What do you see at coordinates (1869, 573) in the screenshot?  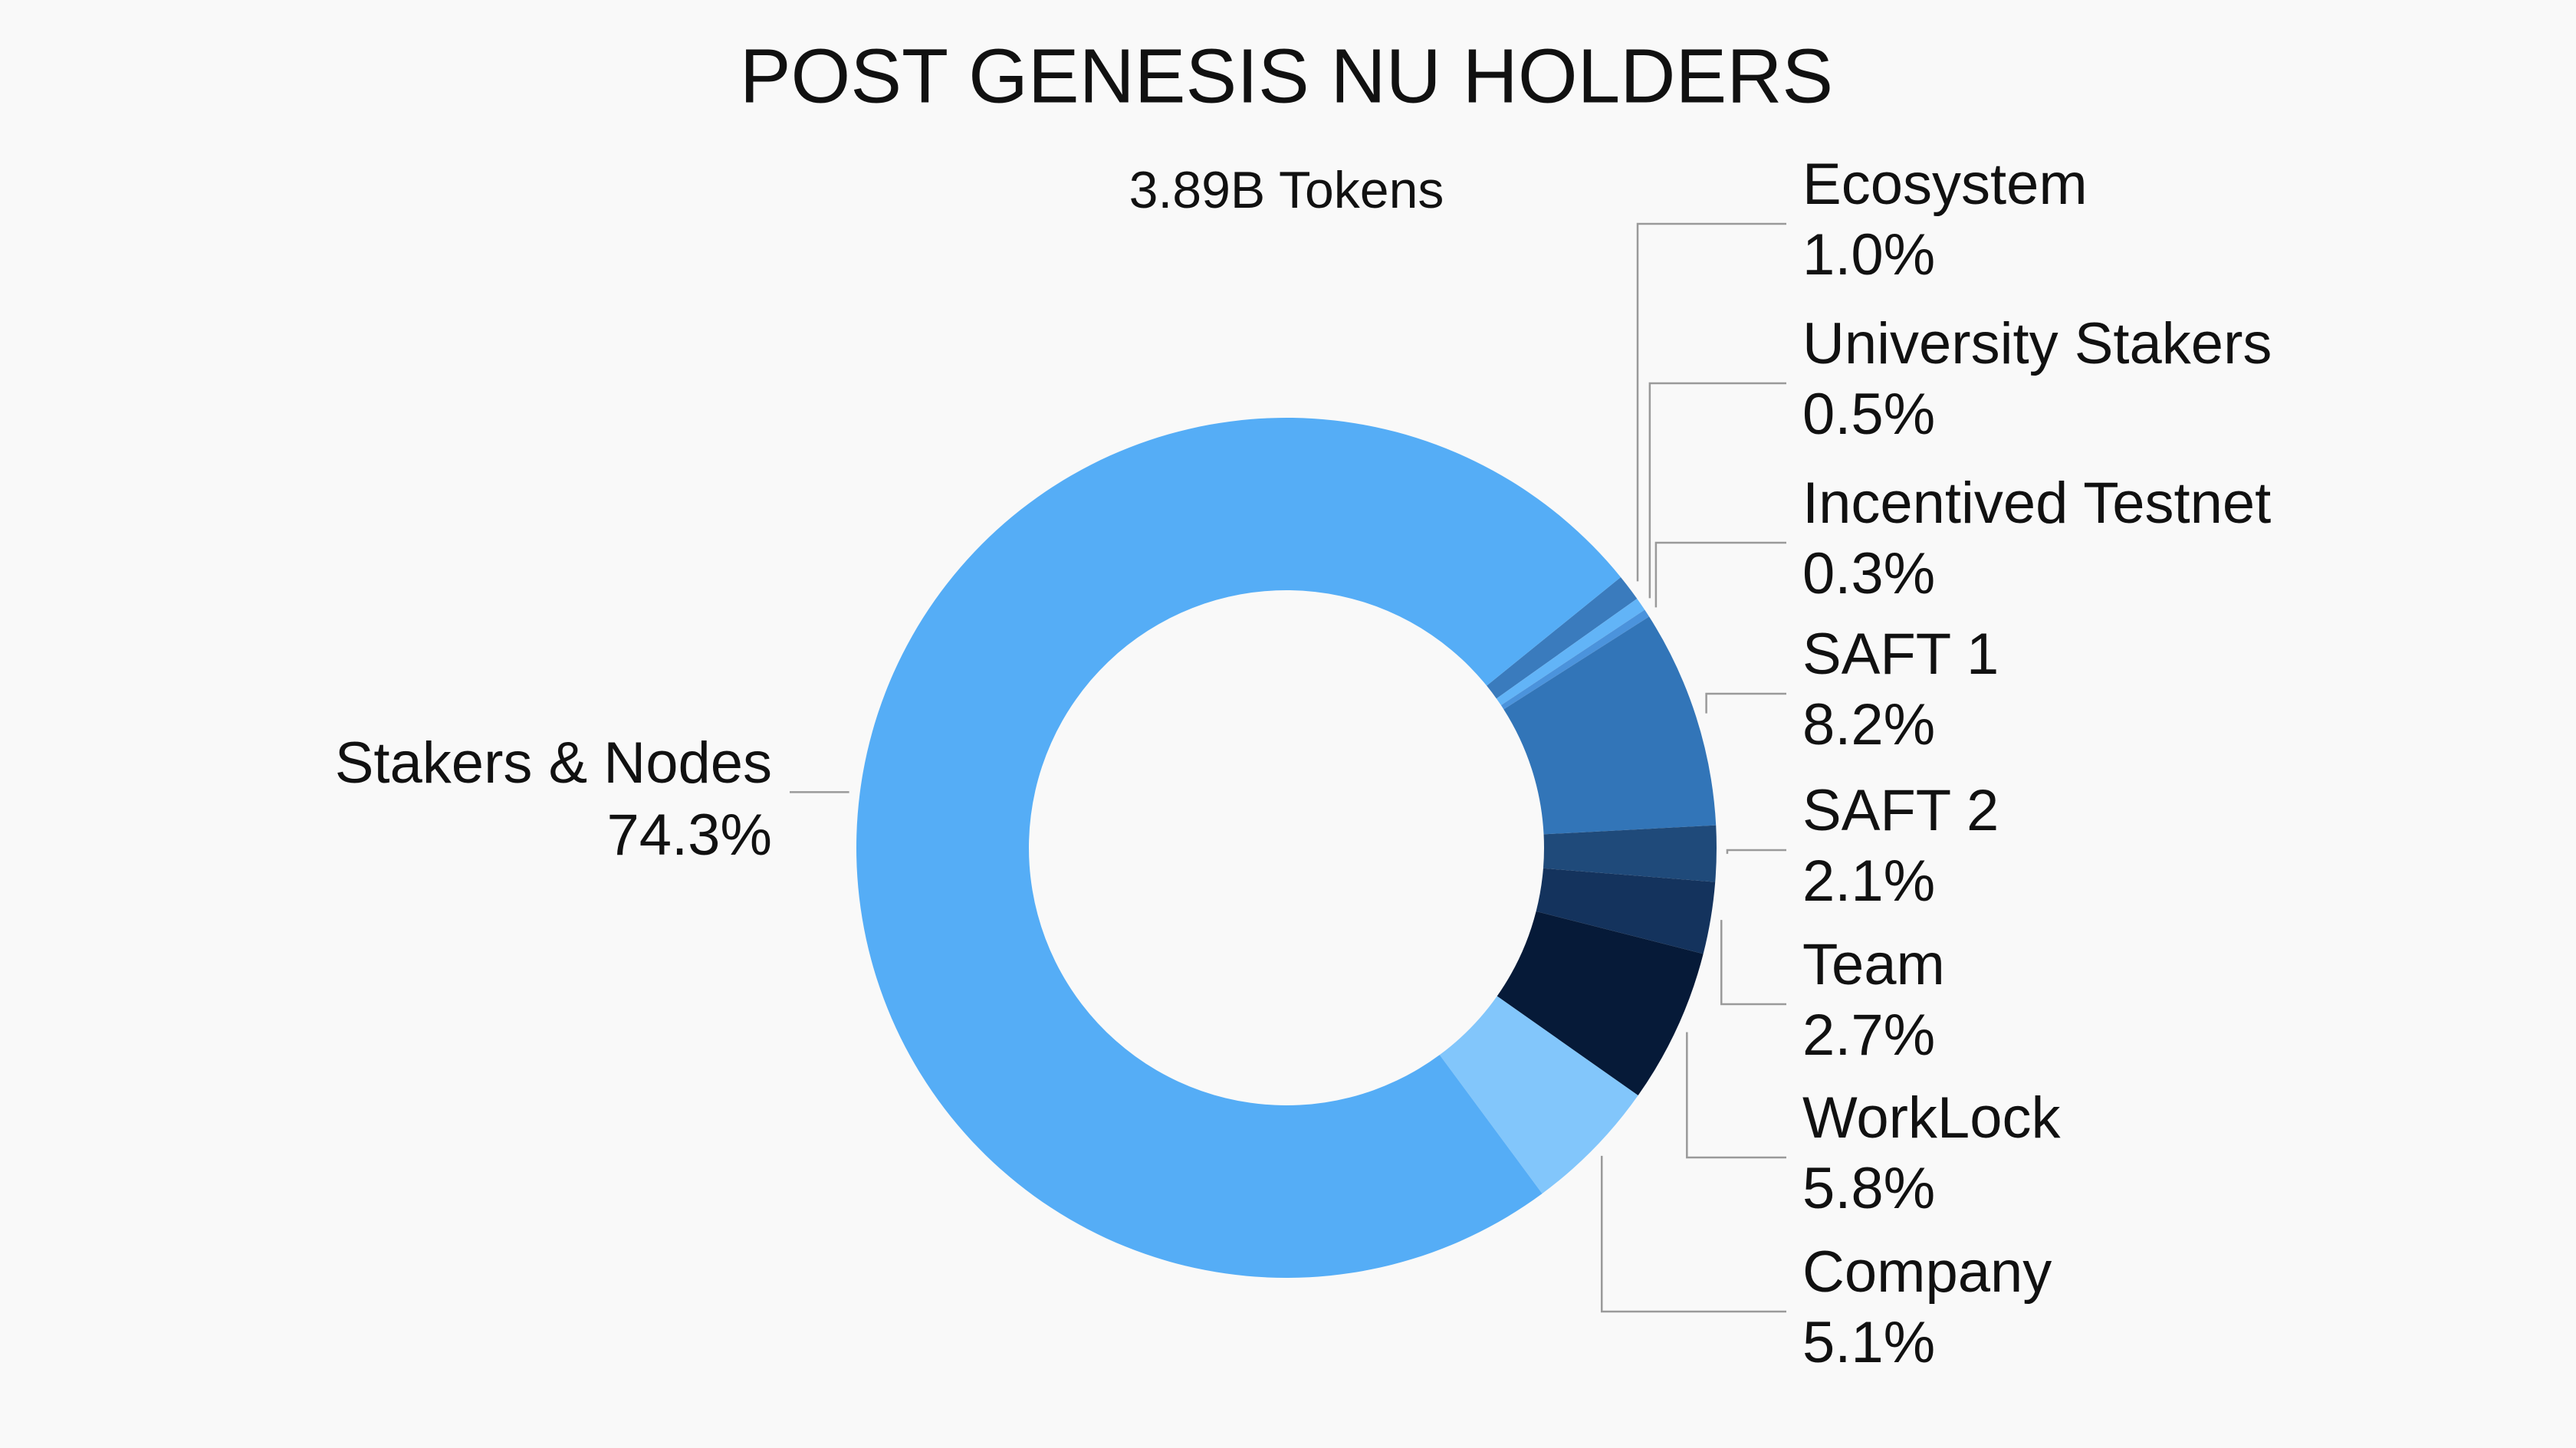 I see `slice-value-label: 0.3%` at bounding box center [1869, 573].